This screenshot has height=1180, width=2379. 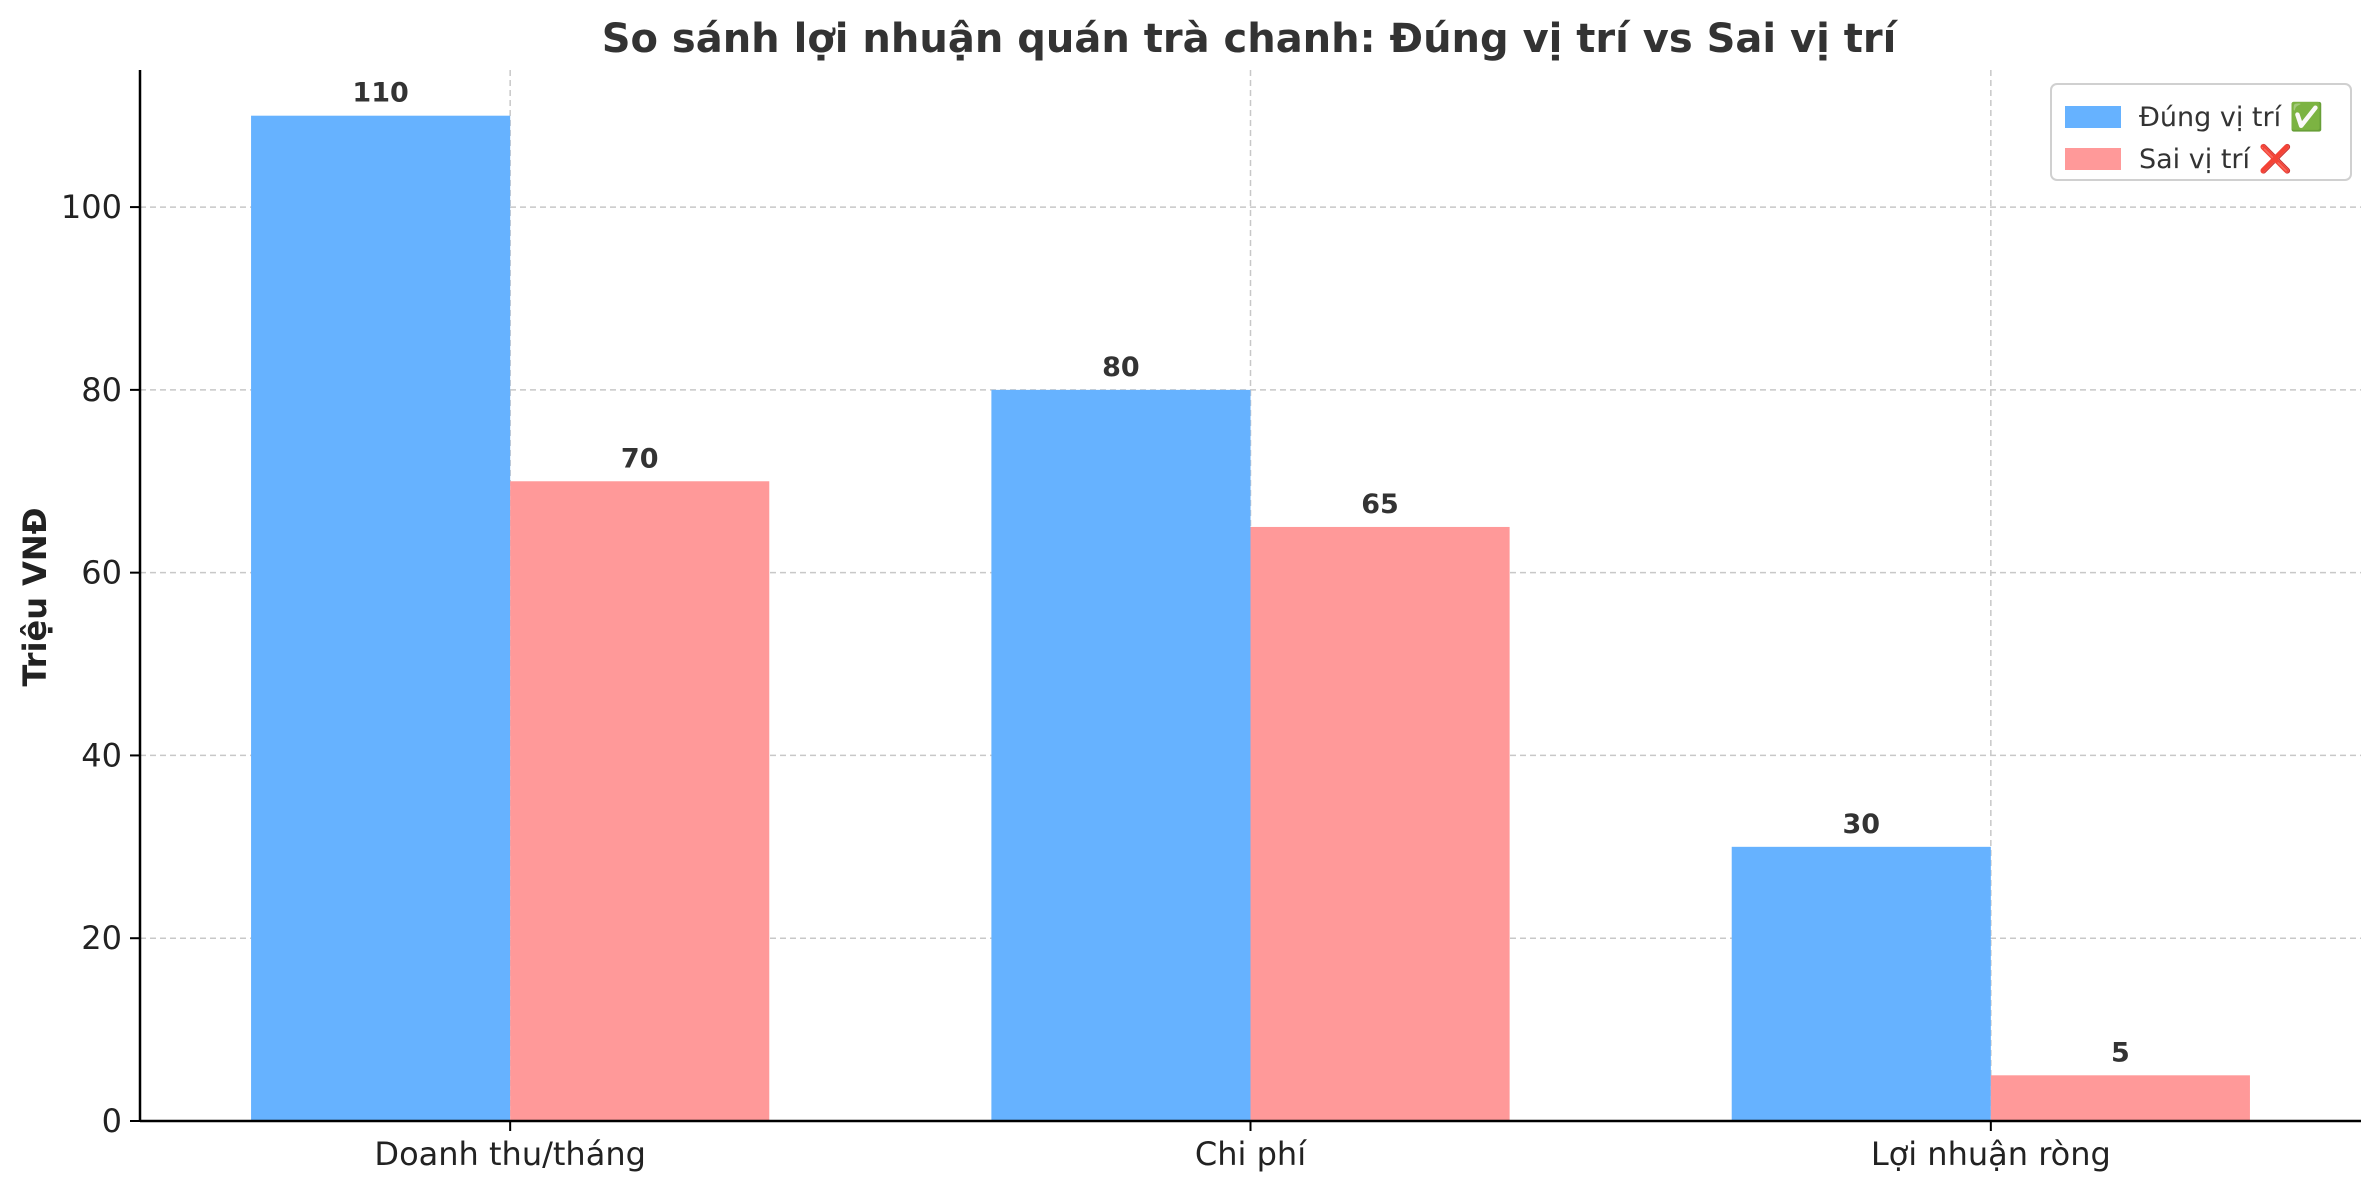 What do you see at coordinates (1991, 1154) in the screenshot?
I see `x-tick-label: Lợi nhuận ròng` at bounding box center [1991, 1154].